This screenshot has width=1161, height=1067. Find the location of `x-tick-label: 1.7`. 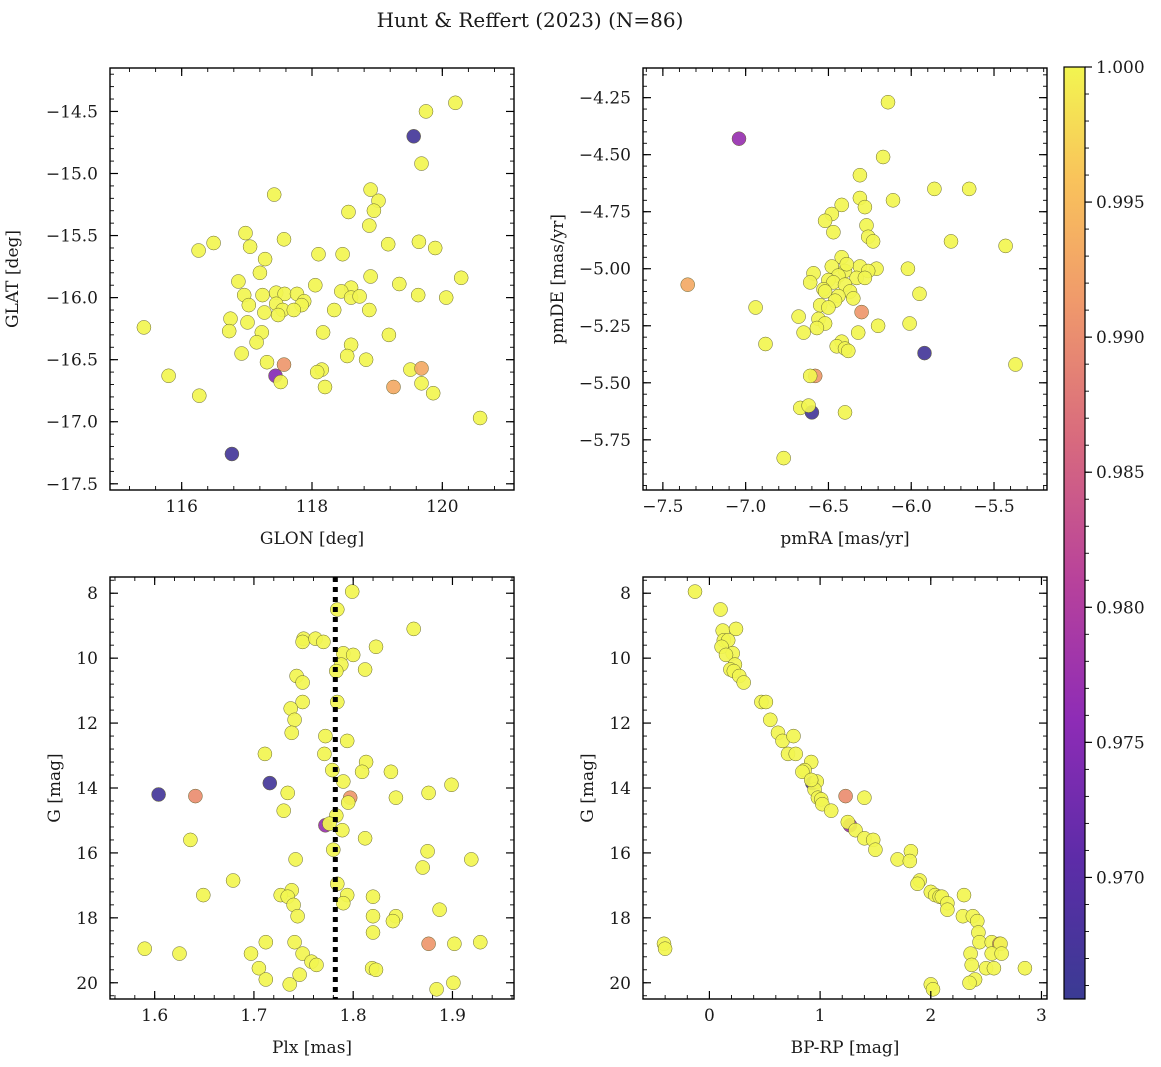

x-tick-label: 1.7 is located at coordinates (253, 1016).